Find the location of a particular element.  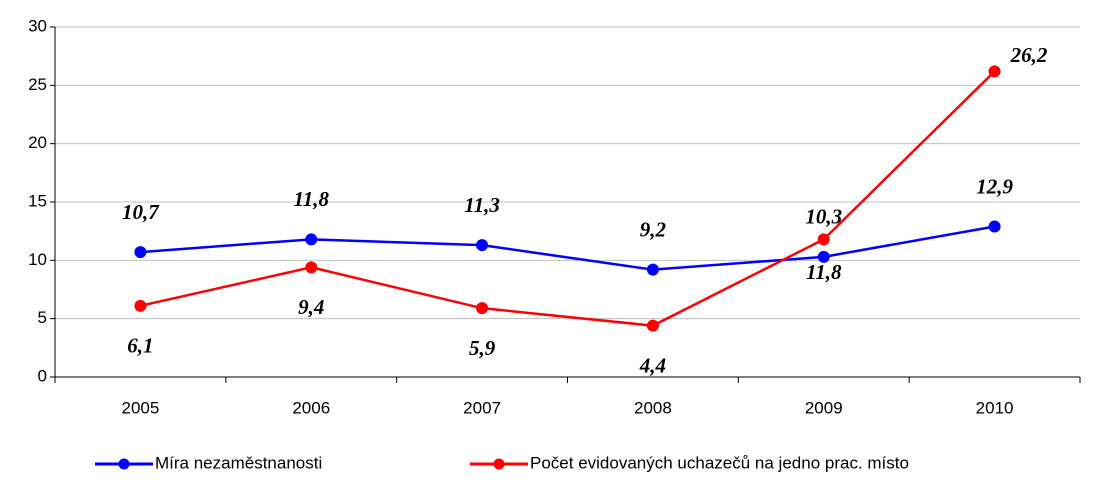

legend-label: Míra nezaměstnanosti is located at coordinates (238, 462).